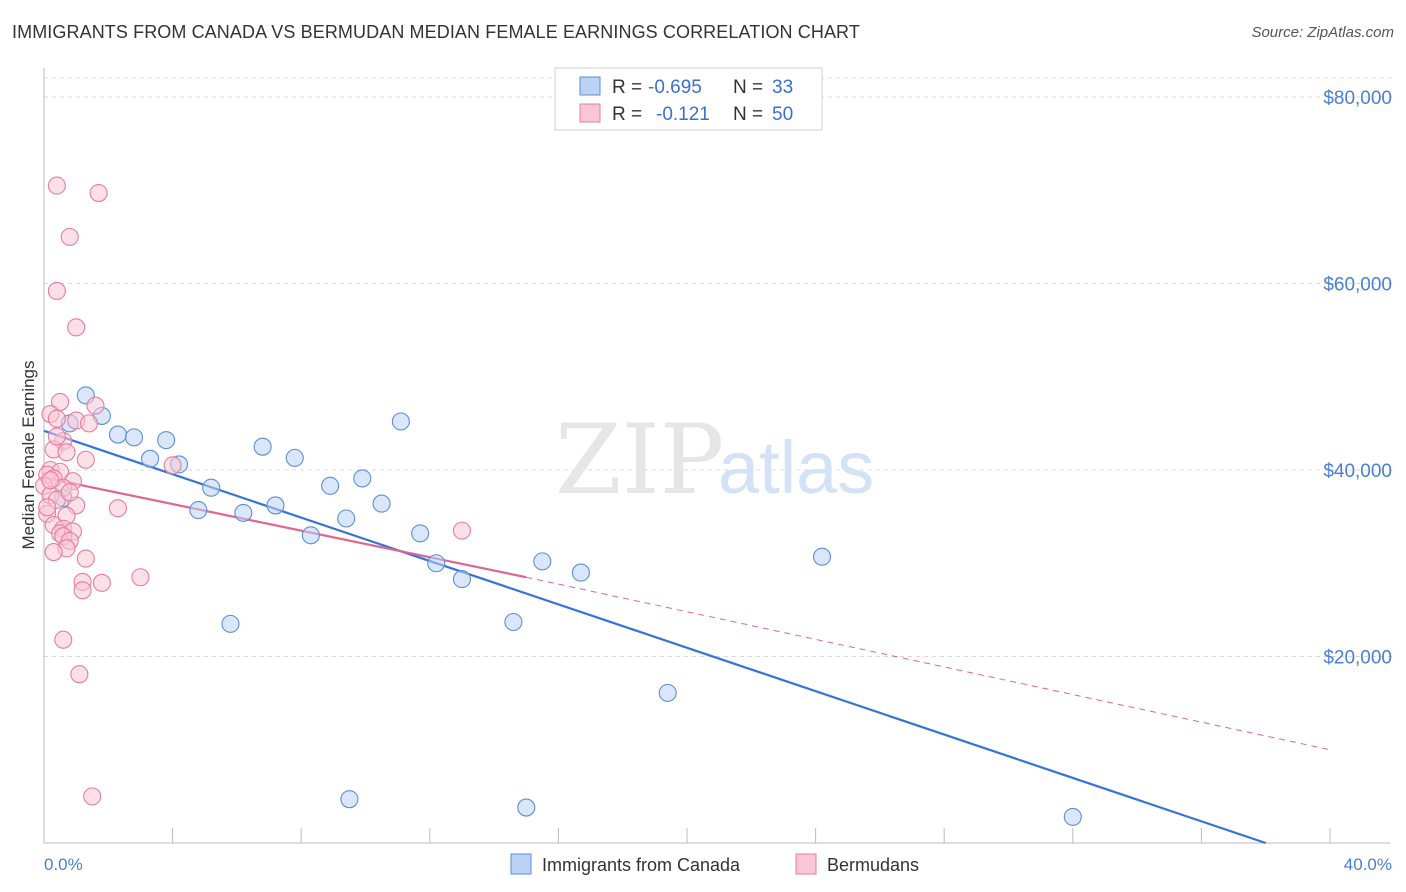 This screenshot has width=1406, height=892. I want to click on y-axis-label: Median Female Earnings, so click(28, 455).